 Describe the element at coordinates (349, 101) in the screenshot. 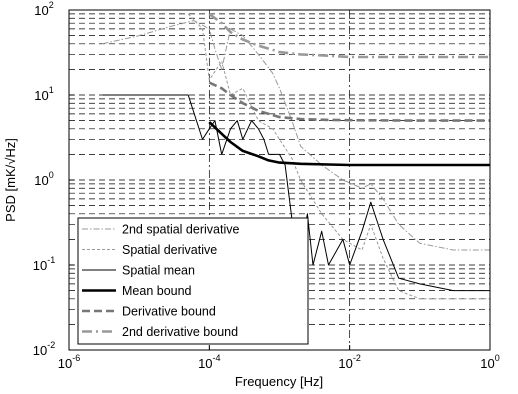

I see `series-line-derivative-bound` at that location.